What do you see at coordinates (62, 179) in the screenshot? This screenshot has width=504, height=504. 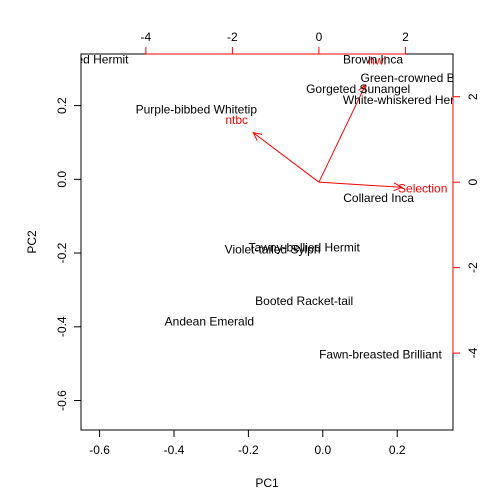 I see `left-tick-label: 0.0` at bounding box center [62, 179].